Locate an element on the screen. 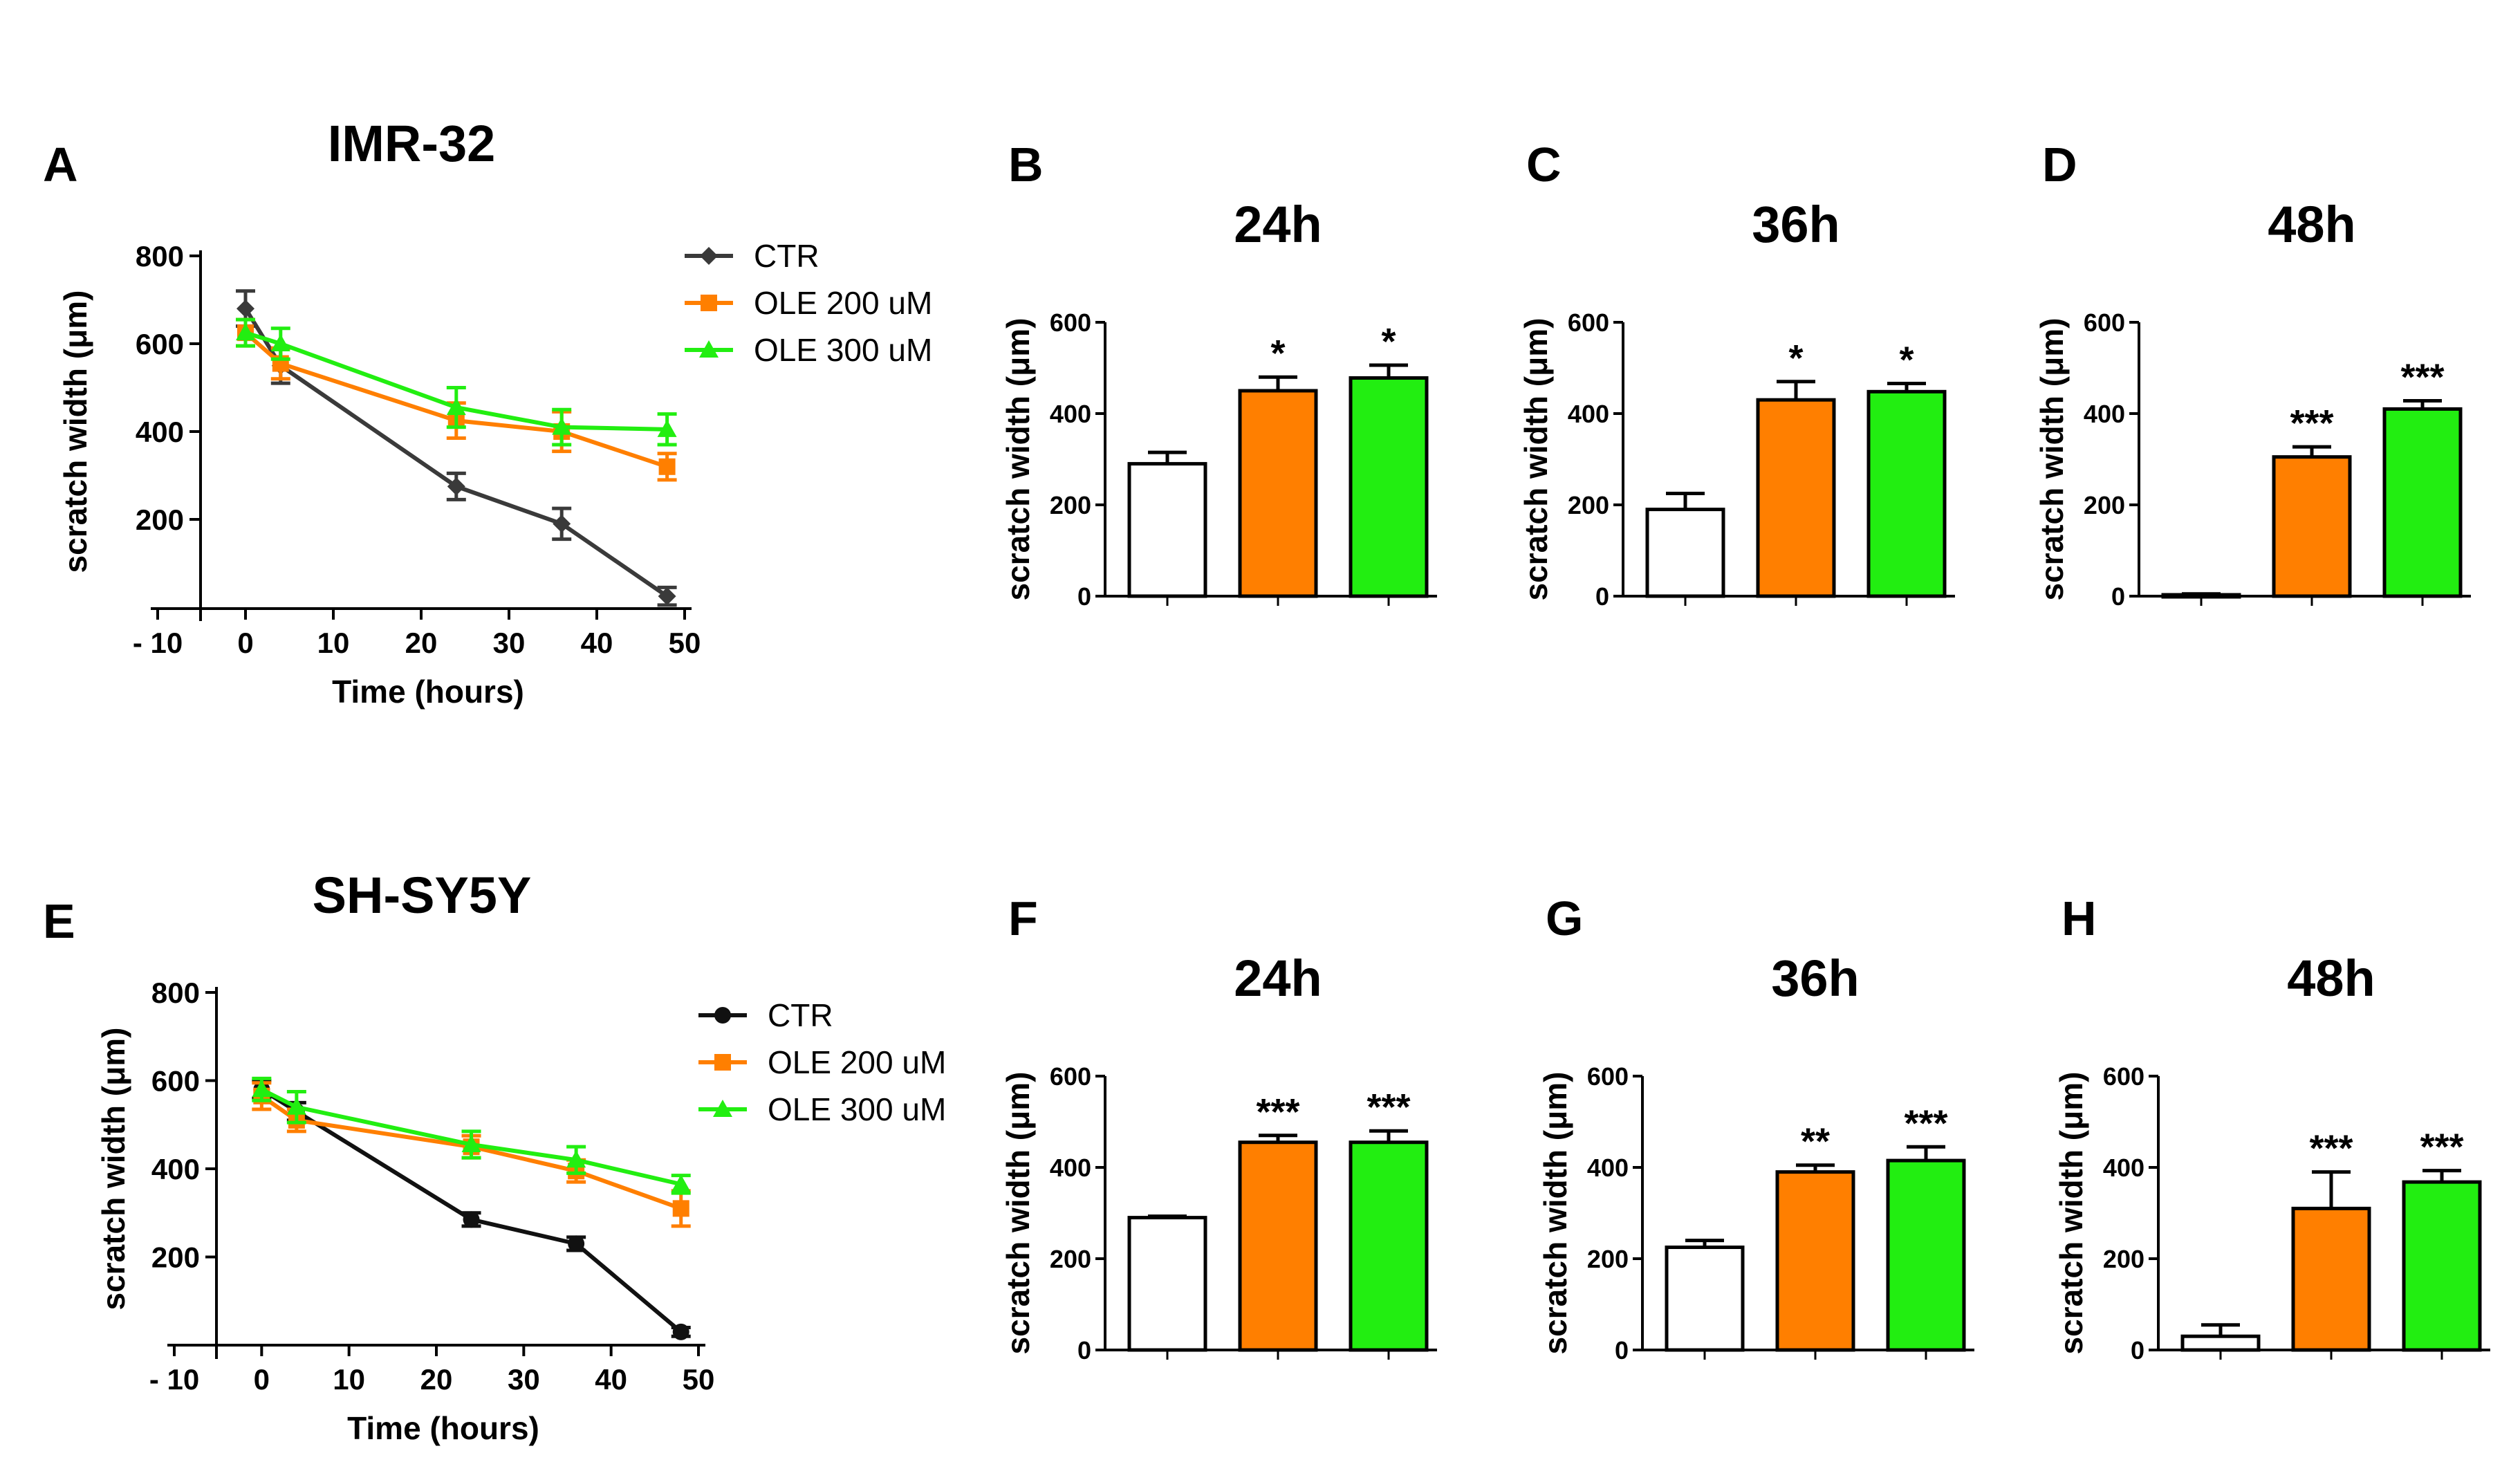 Image resolution: width=2520 pixels, height=1480 pixels. panel-a-x-tick-label: 20 is located at coordinates (421, 643).